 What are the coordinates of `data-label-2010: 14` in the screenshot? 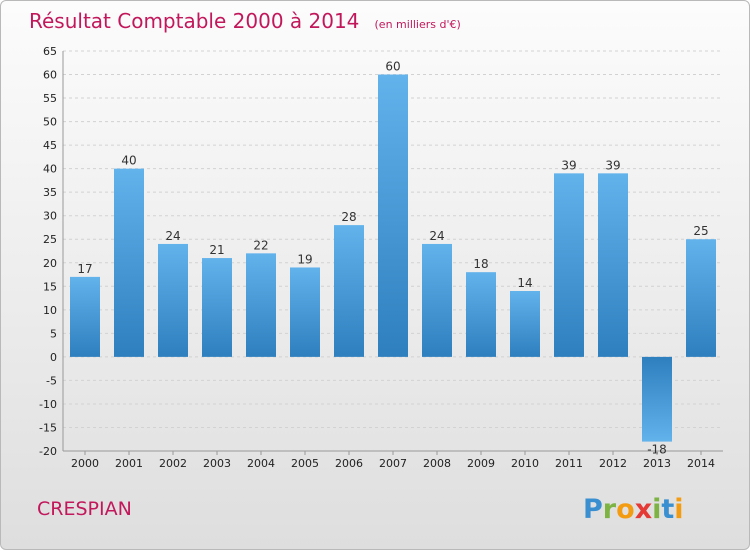 It's located at (524, 283).